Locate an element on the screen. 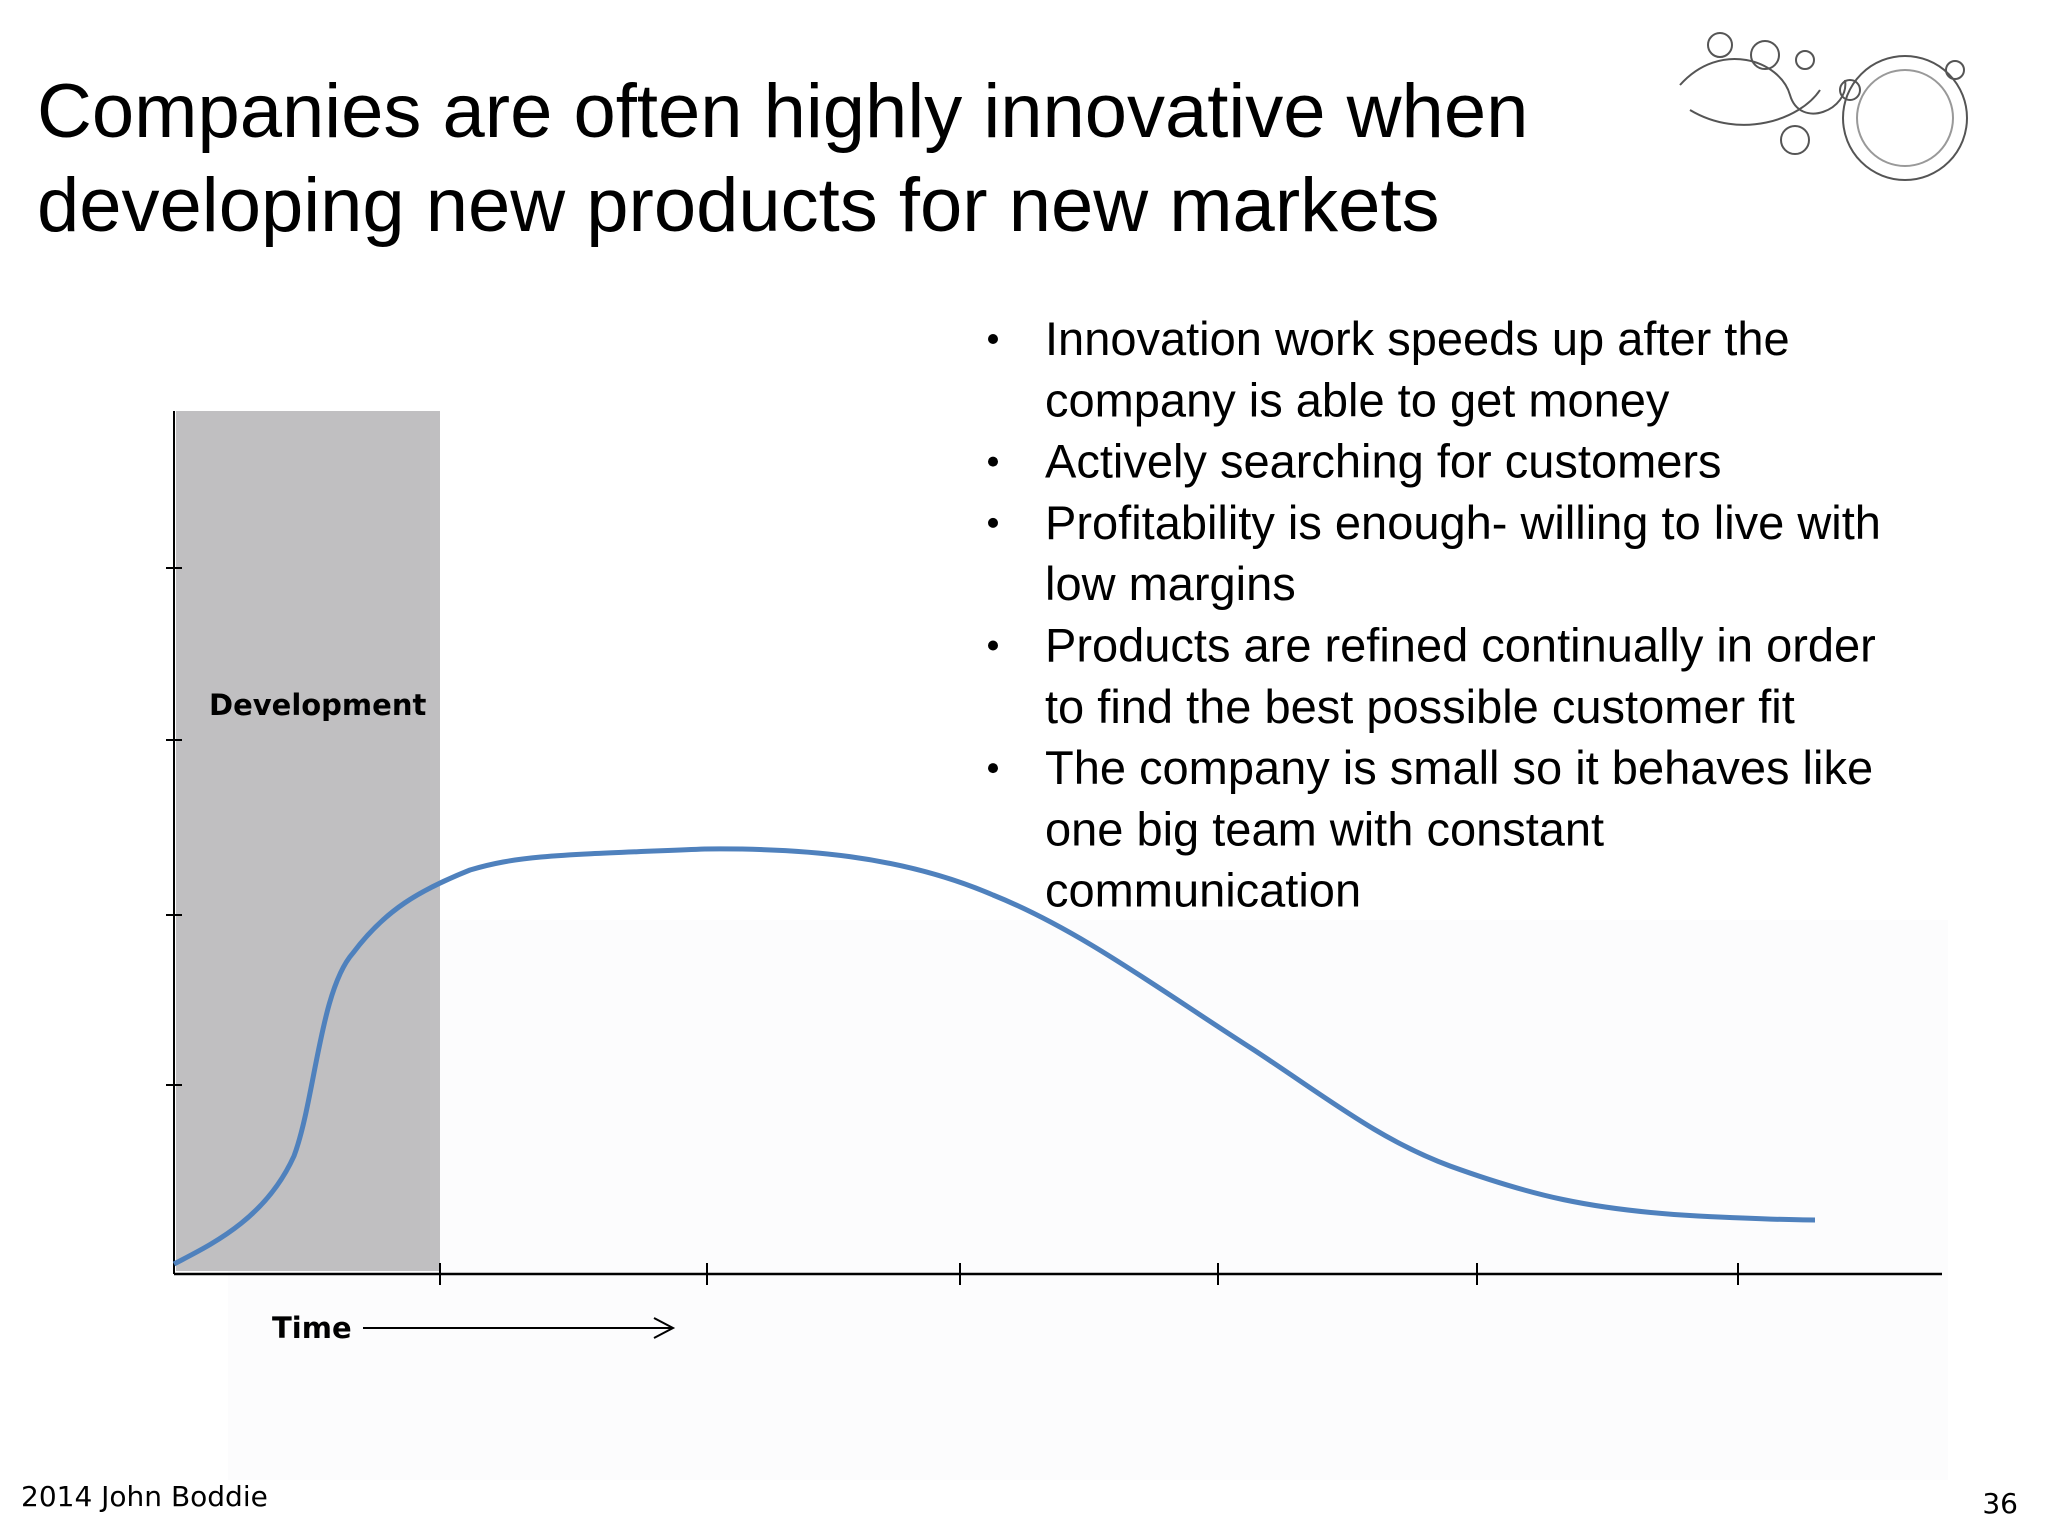  bullet-text: to find the best possible customer fit is located at coordinates (1420, 706).